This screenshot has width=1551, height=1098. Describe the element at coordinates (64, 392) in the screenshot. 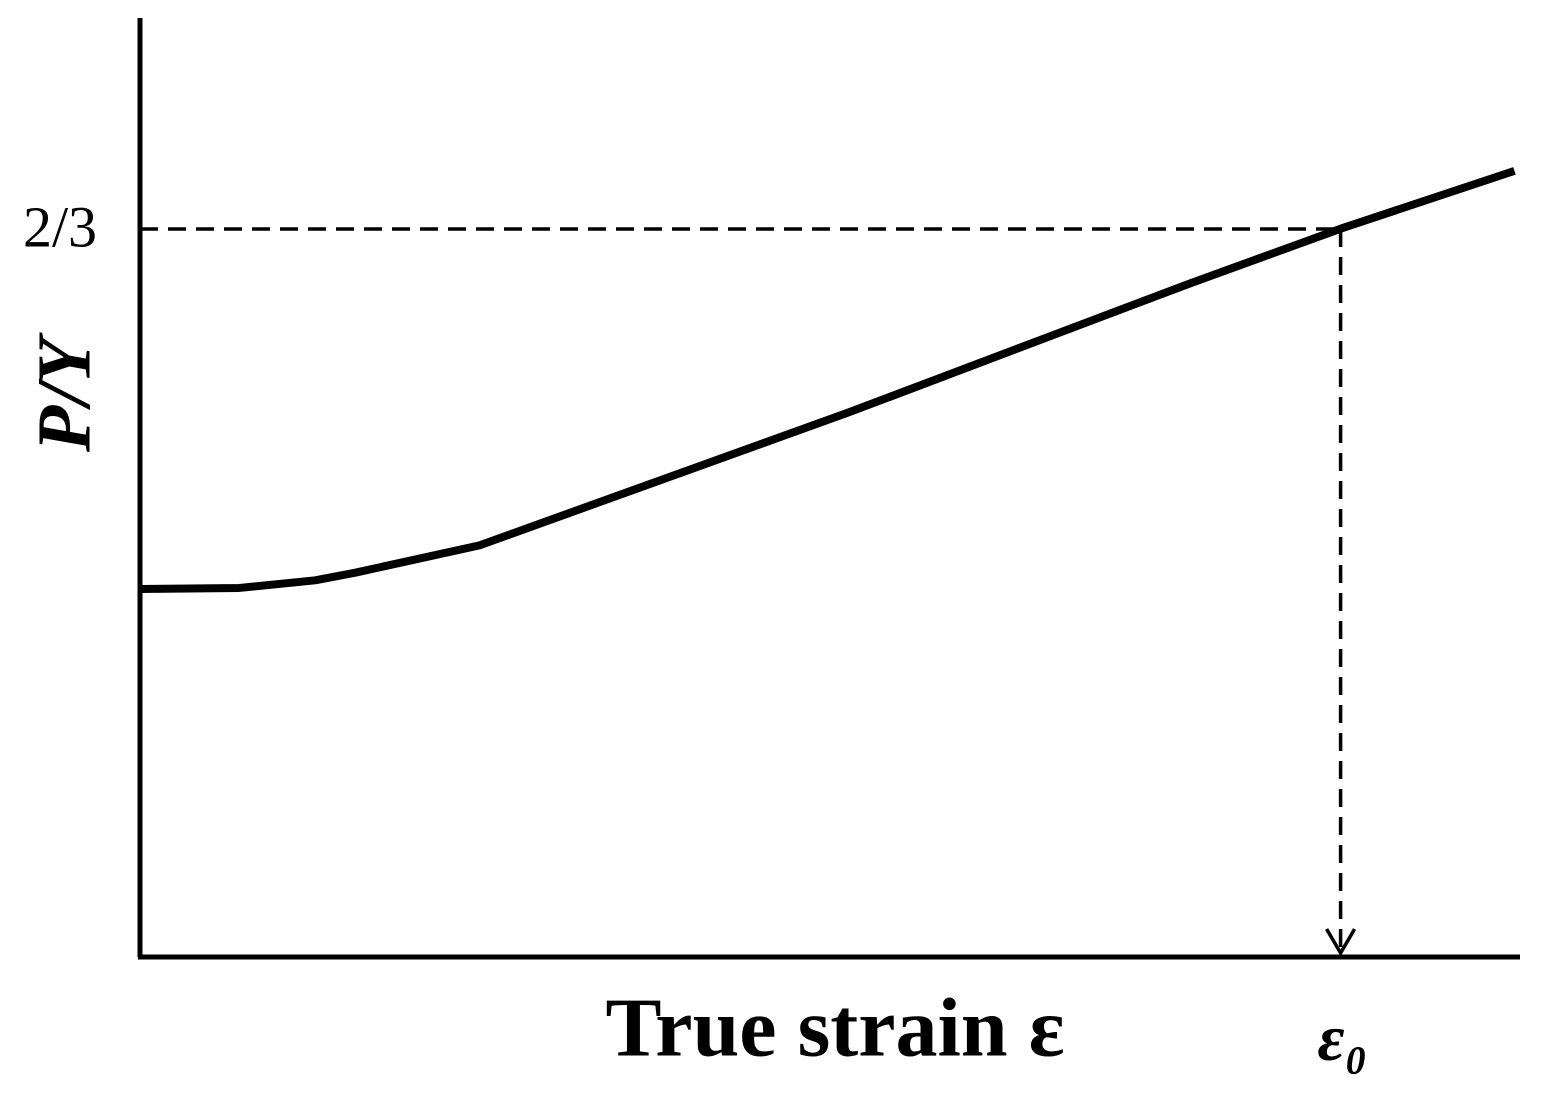

I see `y-axis-label: P/Y` at that location.